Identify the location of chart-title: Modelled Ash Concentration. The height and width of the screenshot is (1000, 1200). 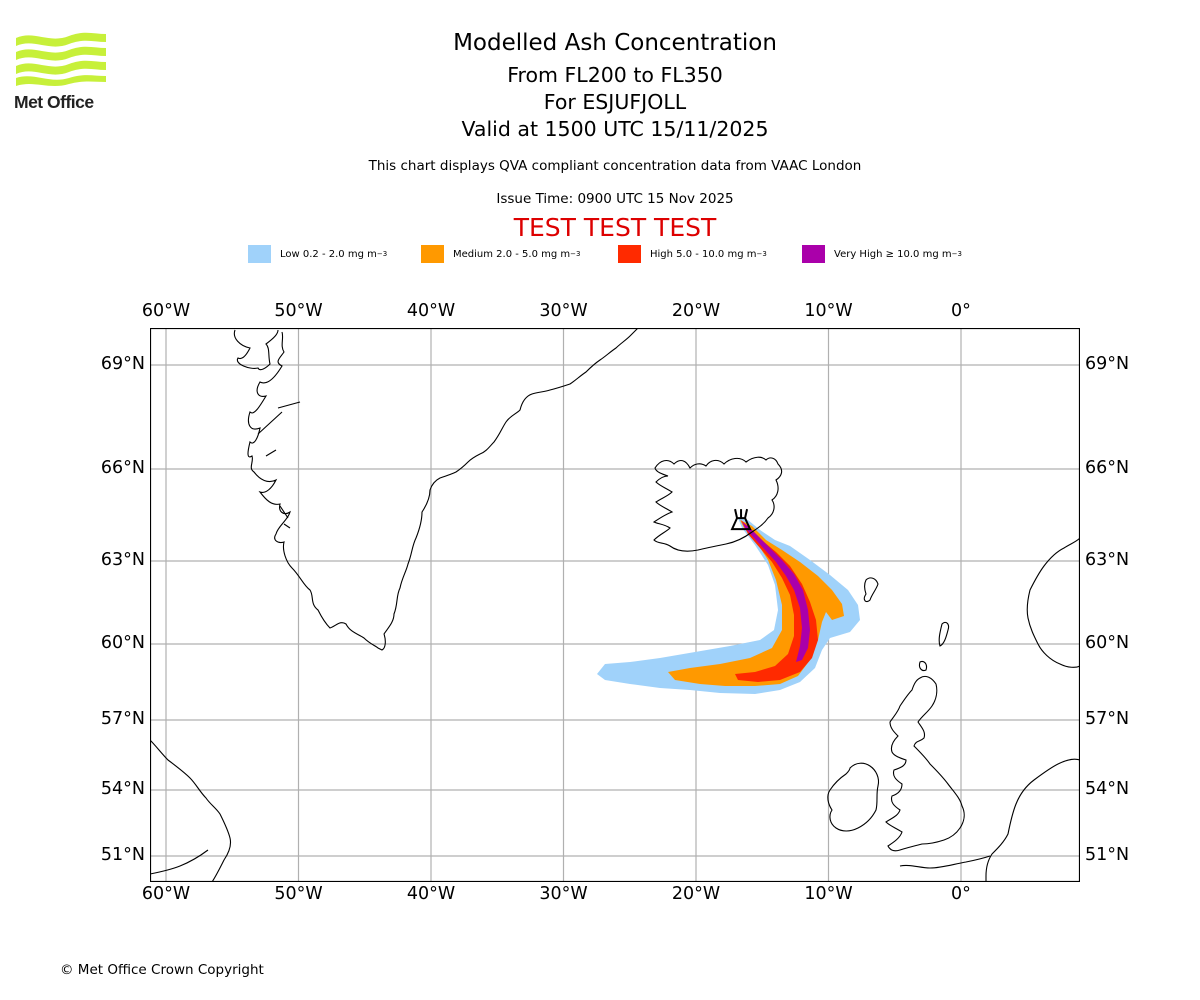
(615, 43).